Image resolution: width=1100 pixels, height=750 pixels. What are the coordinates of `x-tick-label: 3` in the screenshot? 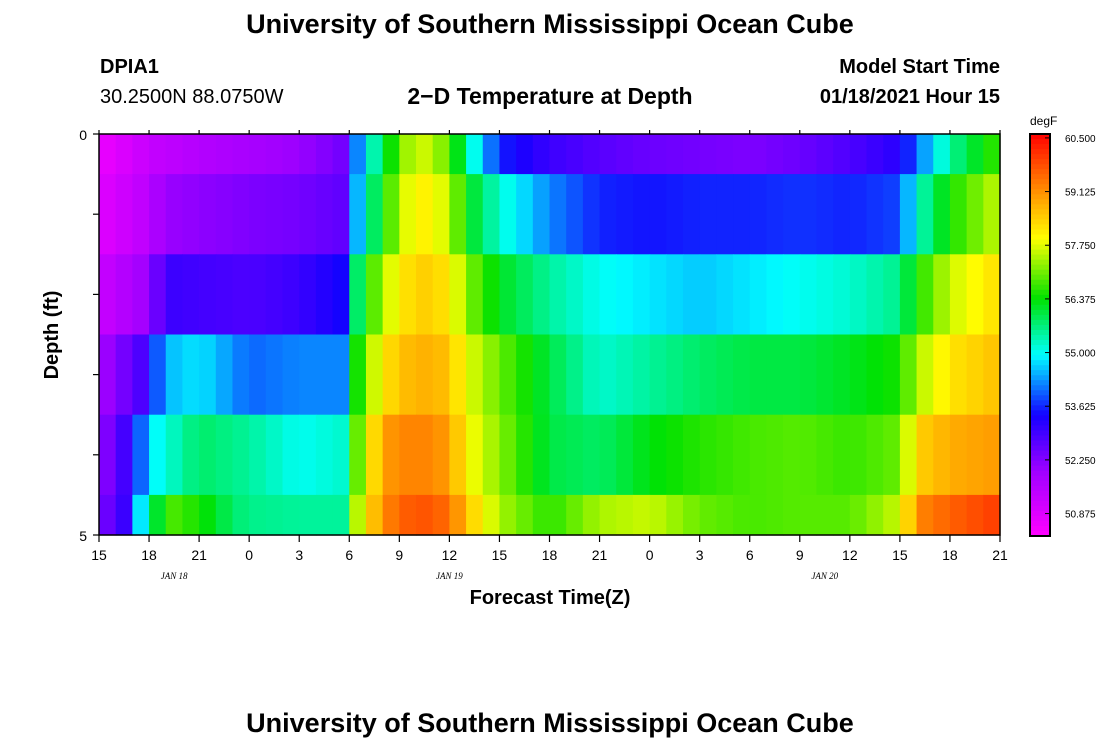 It's located at (700, 555).